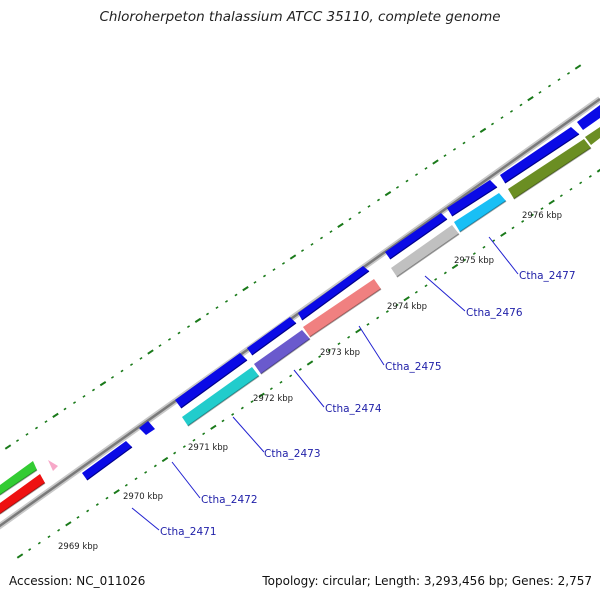  I want to click on gene-label: Ctha_2475, so click(413, 367).